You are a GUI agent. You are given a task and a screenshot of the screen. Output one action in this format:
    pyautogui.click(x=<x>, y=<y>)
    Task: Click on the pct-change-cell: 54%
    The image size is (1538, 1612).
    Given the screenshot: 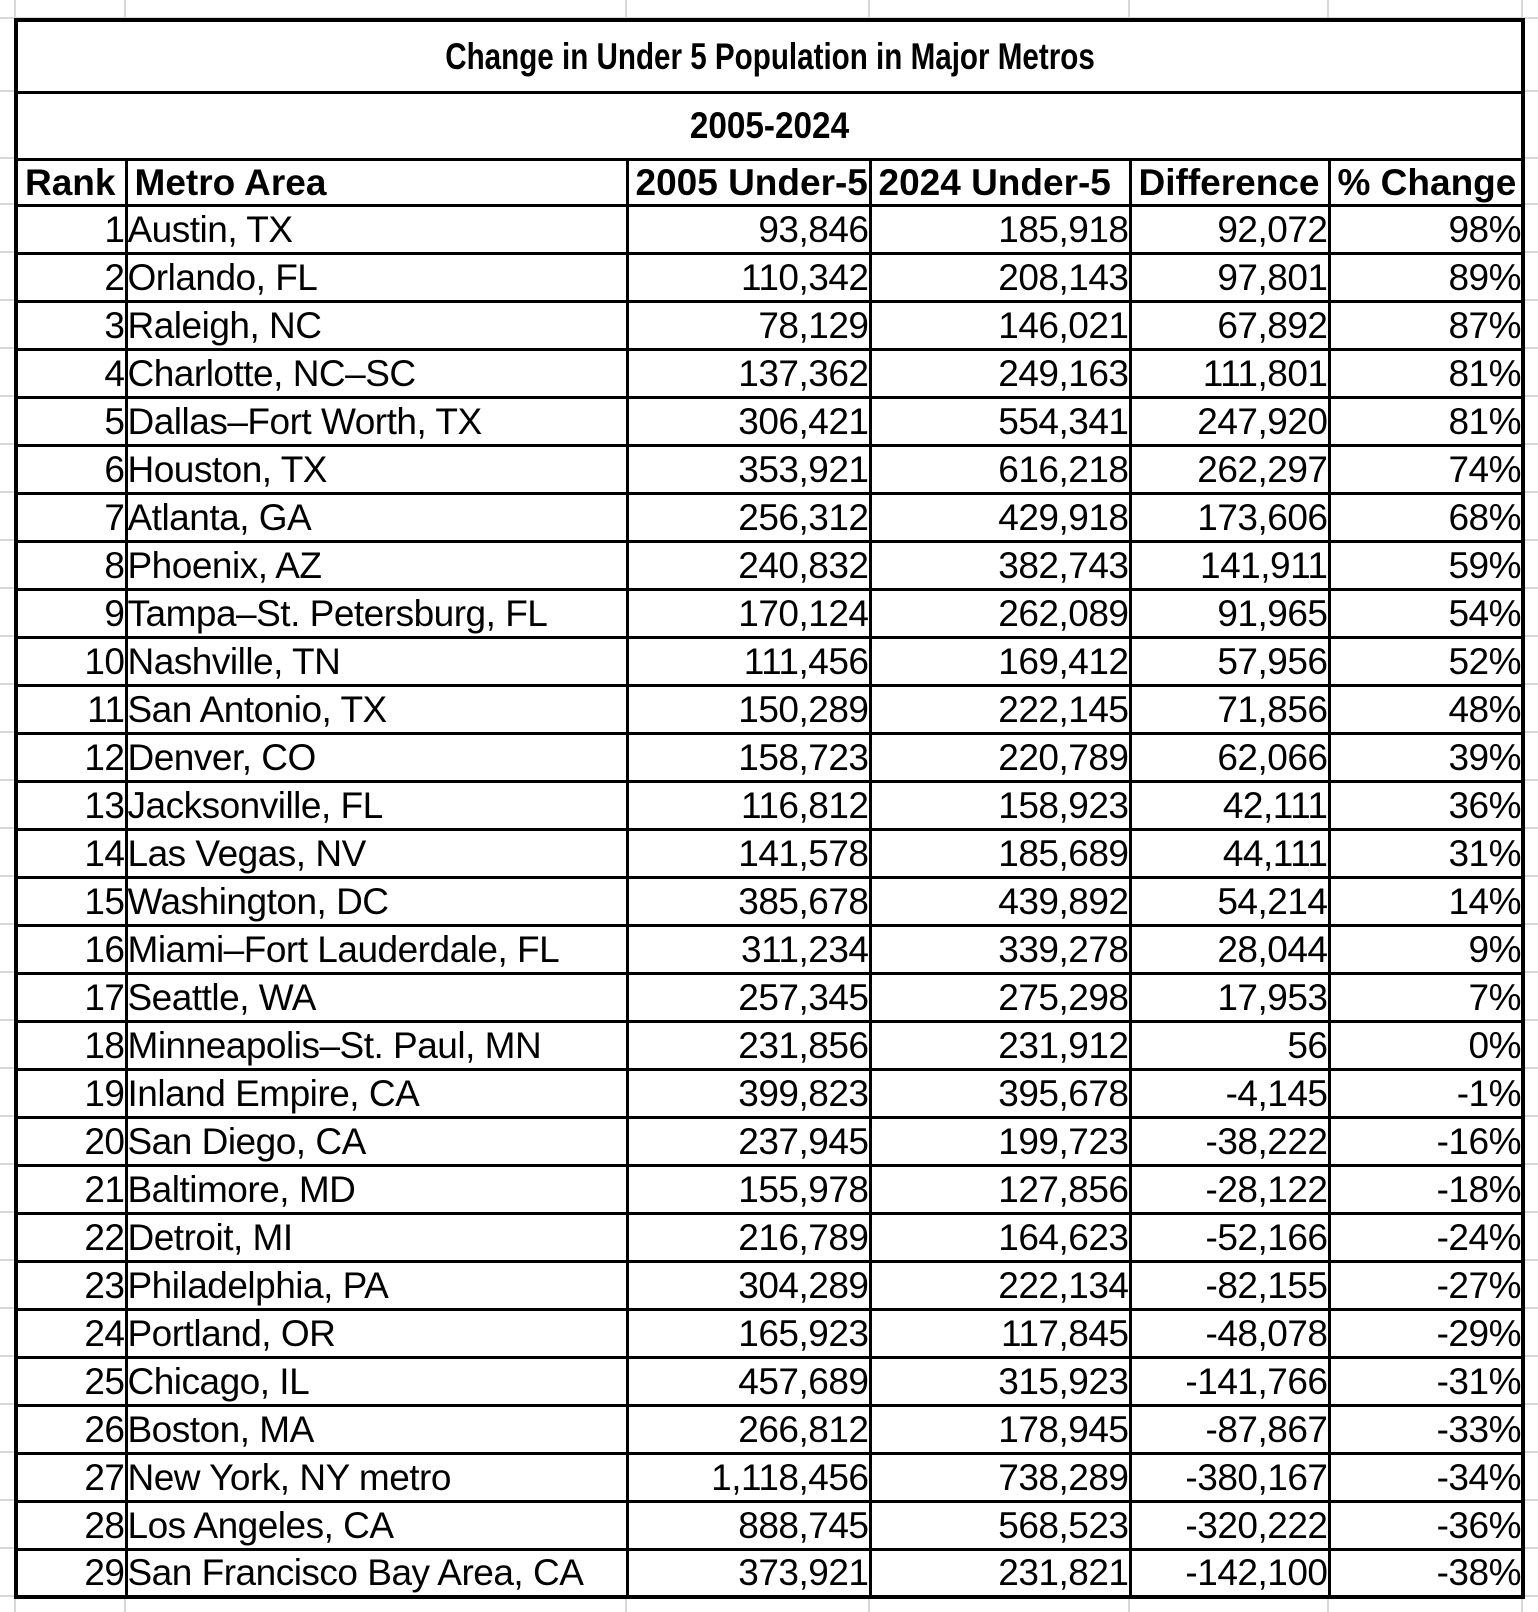 What is the action you would take?
    pyautogui.click(x=1426, y=613)
    